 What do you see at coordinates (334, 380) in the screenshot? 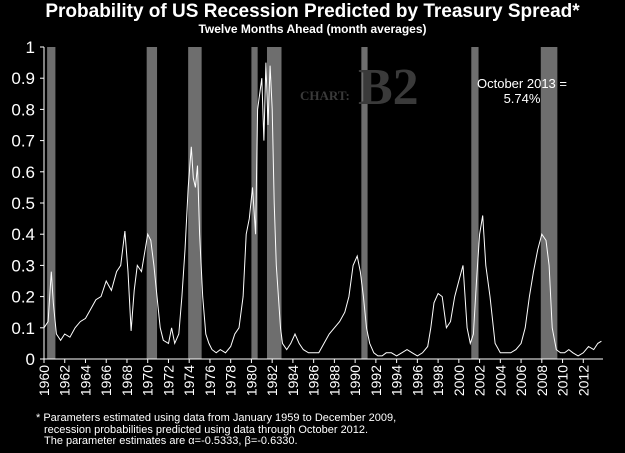
I see `x-tick-label: 1988` at bounding box center [334, 380].